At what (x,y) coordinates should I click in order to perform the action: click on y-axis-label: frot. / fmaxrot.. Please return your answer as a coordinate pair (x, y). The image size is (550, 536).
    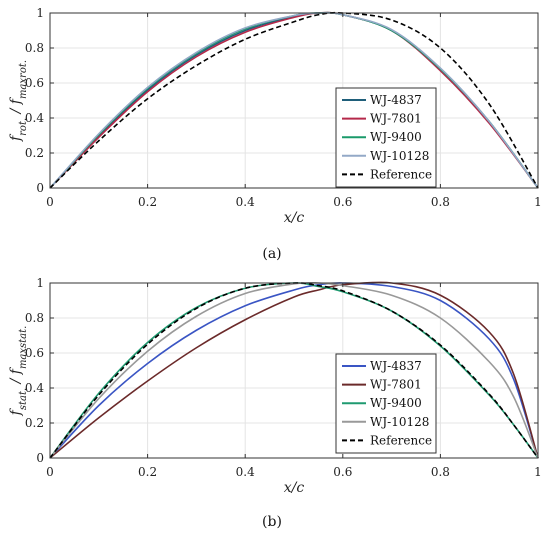
    Looking at the image, I should click on (18, 101).